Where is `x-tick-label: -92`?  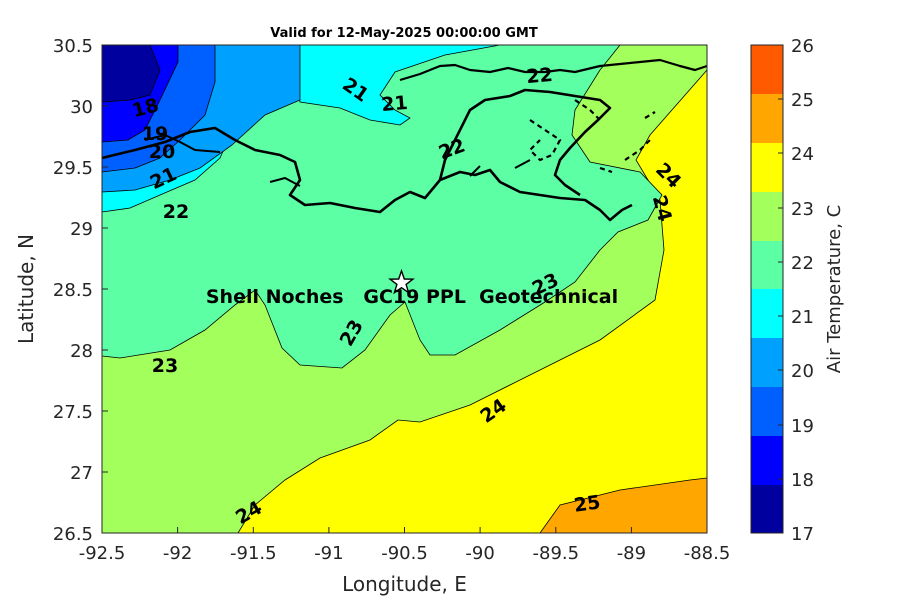
x-tick-label: -92 is located at coordinates (177, 553).